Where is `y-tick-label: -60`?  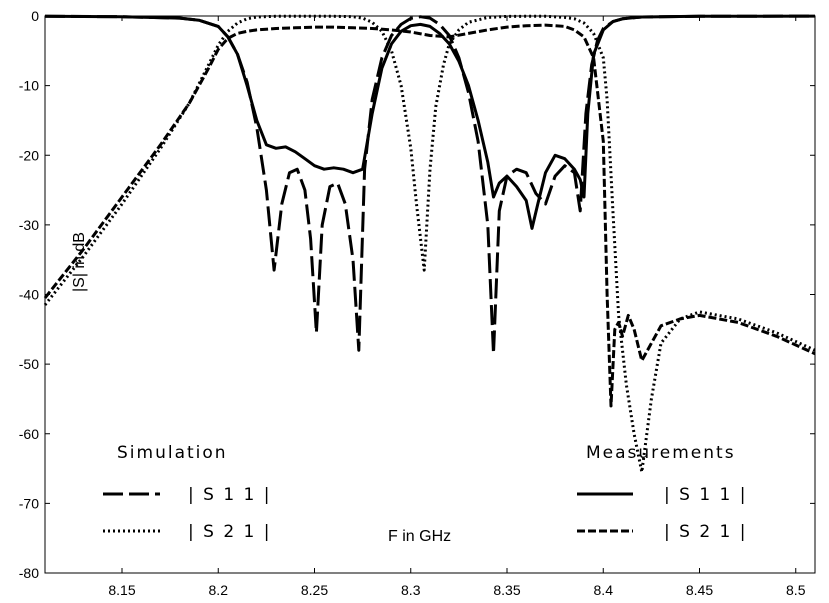
y-tick-label: -60 is located at coordinates (29, 434).